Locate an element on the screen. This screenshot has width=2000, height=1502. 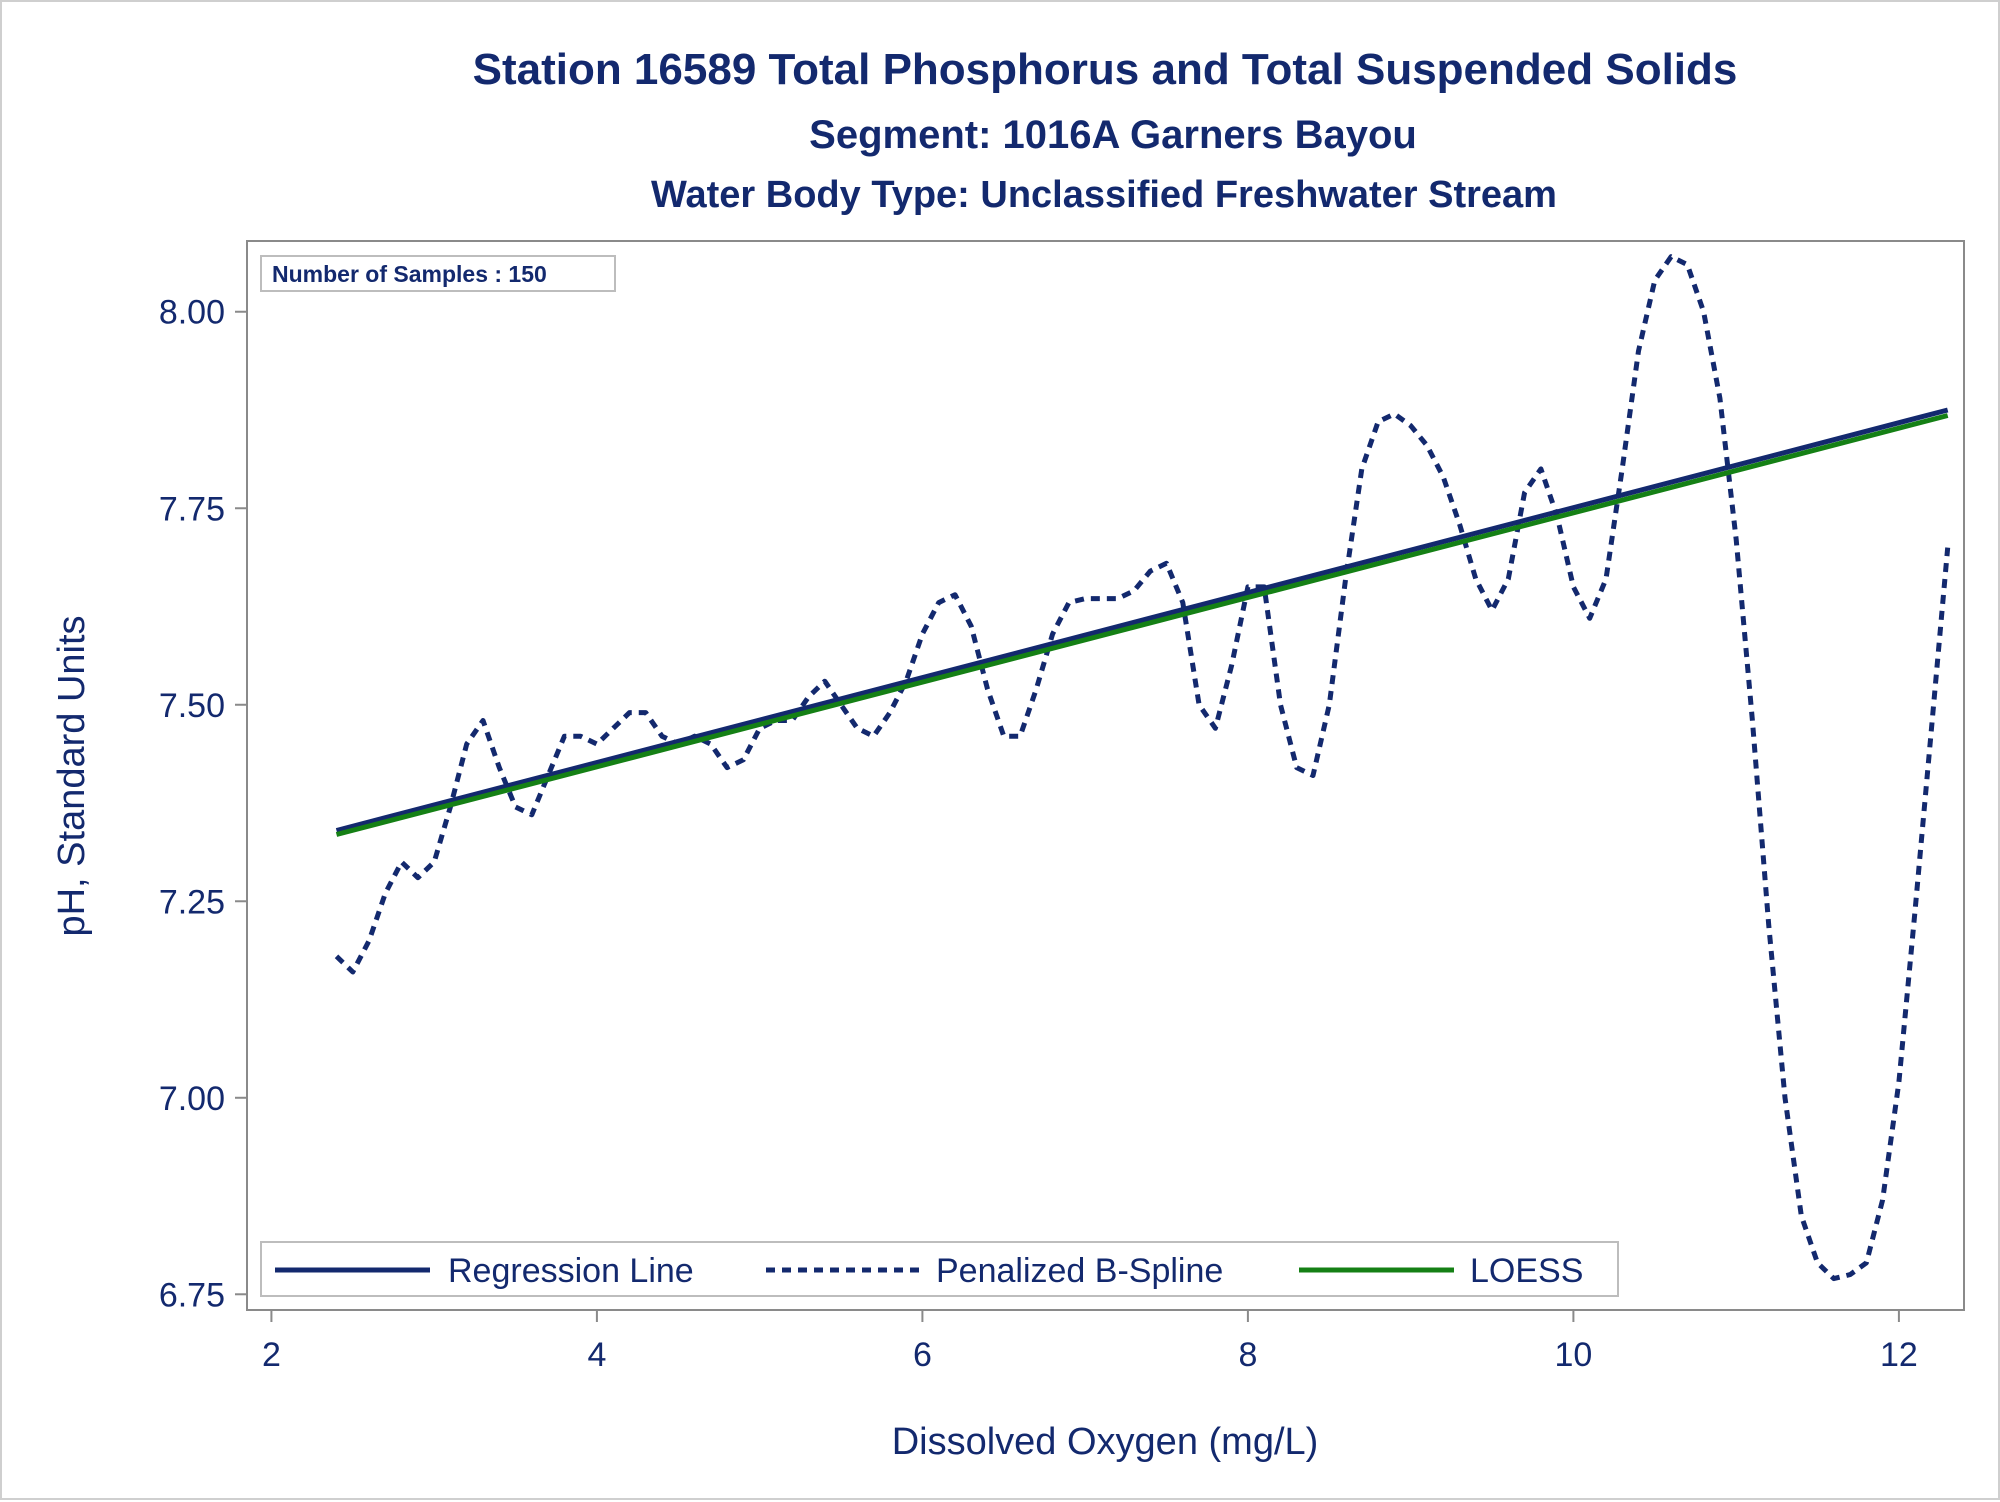
sample-count-label: Number of Samples : 150 is located at coordinates (409, 274).